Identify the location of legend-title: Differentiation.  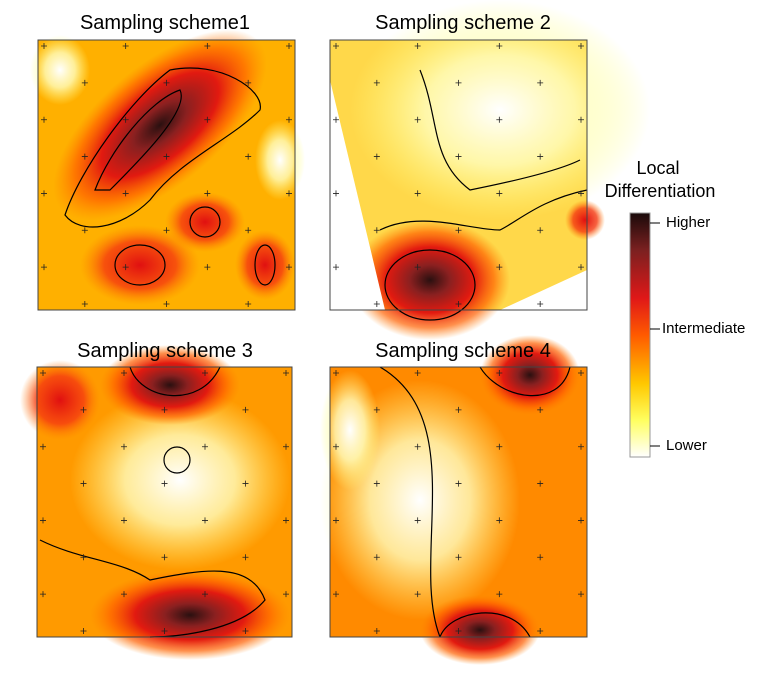
(660, 191).